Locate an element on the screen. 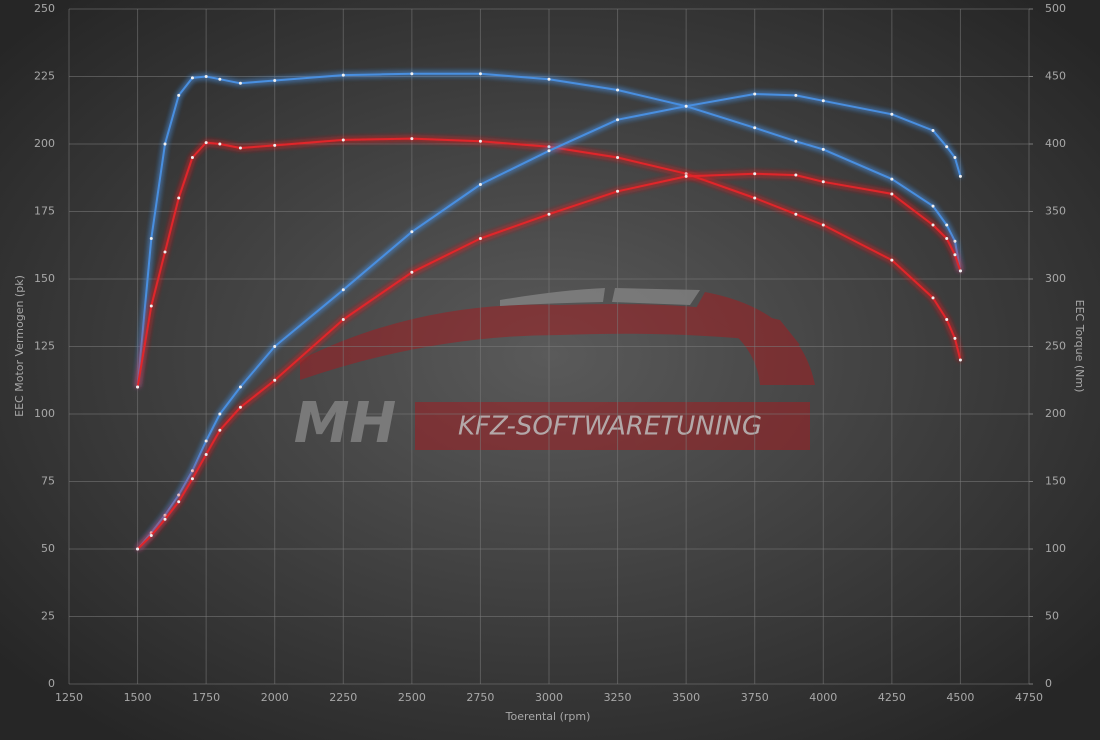 This screenshot has height=740, width=1100. x-tick-label: 1500 is located at coordinates (138, 697).